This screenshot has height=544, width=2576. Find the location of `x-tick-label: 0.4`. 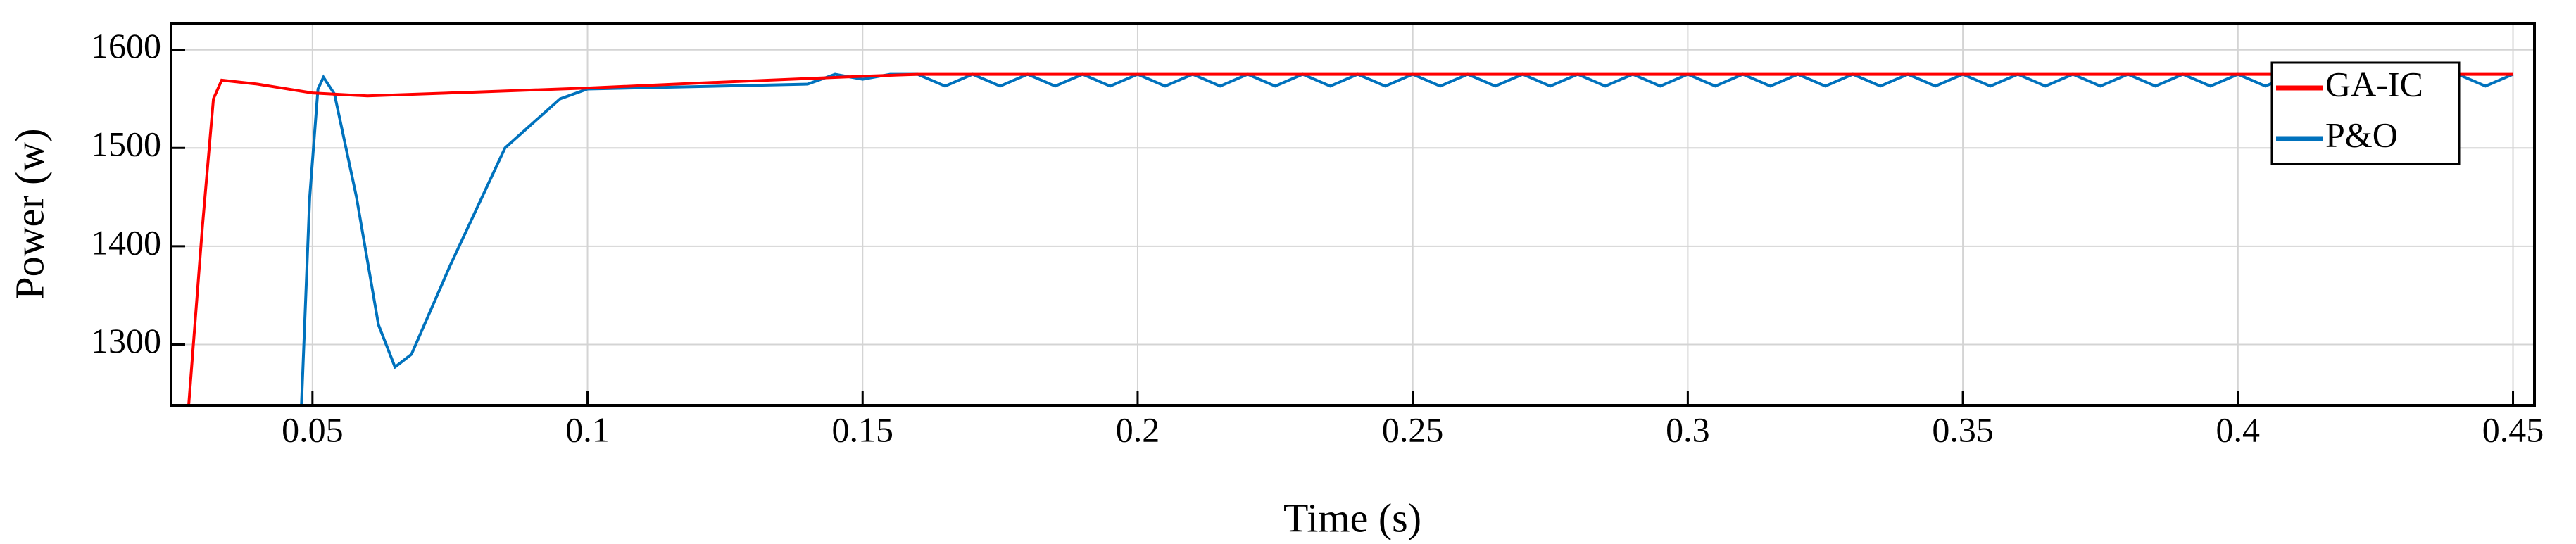

x-tick-label: 0.4 is located at coordinates (2238, 429).